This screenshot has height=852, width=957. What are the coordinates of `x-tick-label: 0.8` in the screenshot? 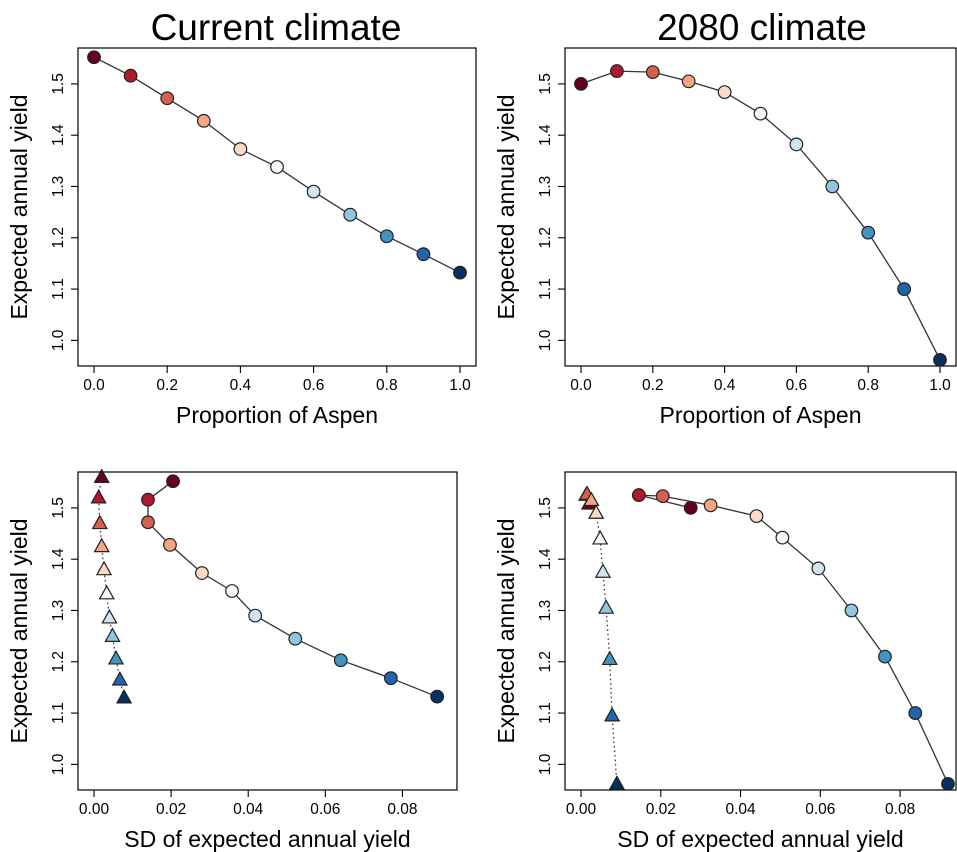 It's located at (387, 385).